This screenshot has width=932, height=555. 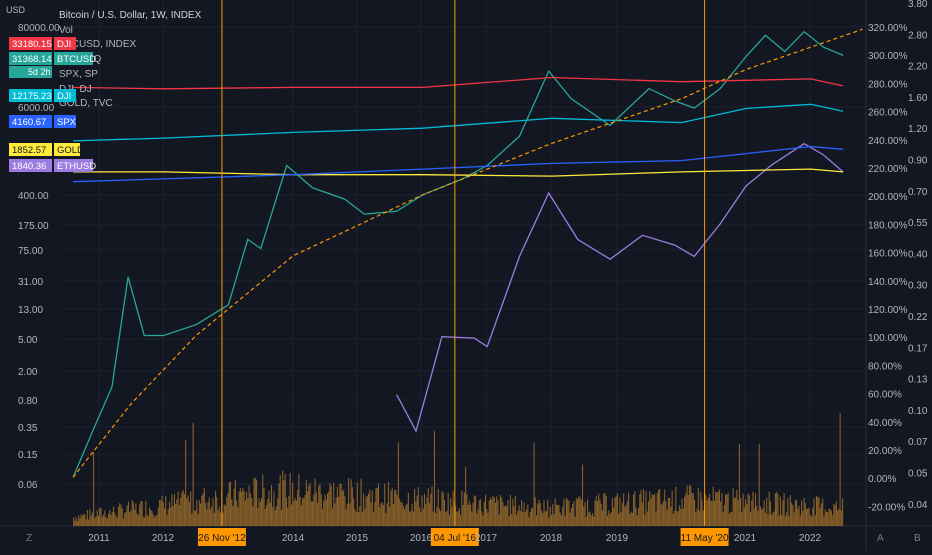 I want to click on y-right-percent-tick-label: 120.00%, so click(x=888, y=310).